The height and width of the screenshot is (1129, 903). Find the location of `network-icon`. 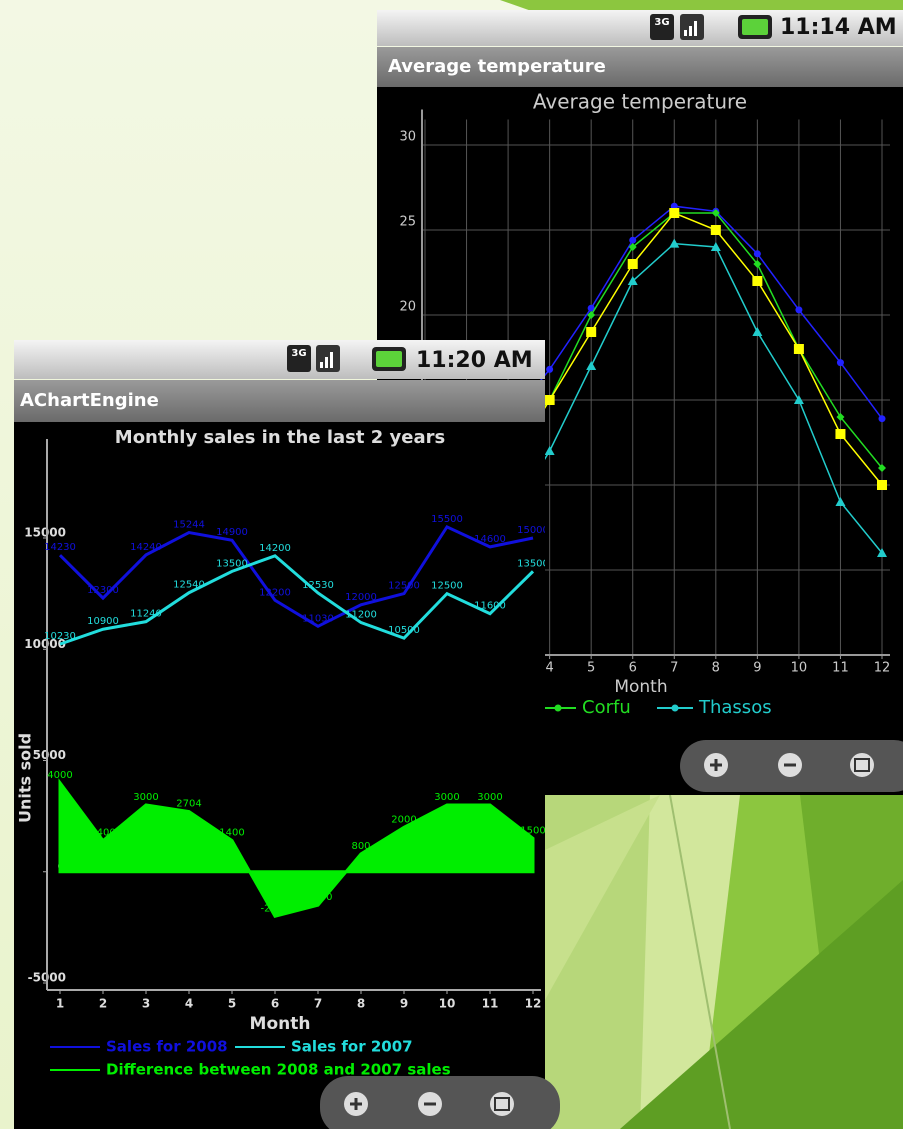

network-icon is located at coordinates (662, 27).